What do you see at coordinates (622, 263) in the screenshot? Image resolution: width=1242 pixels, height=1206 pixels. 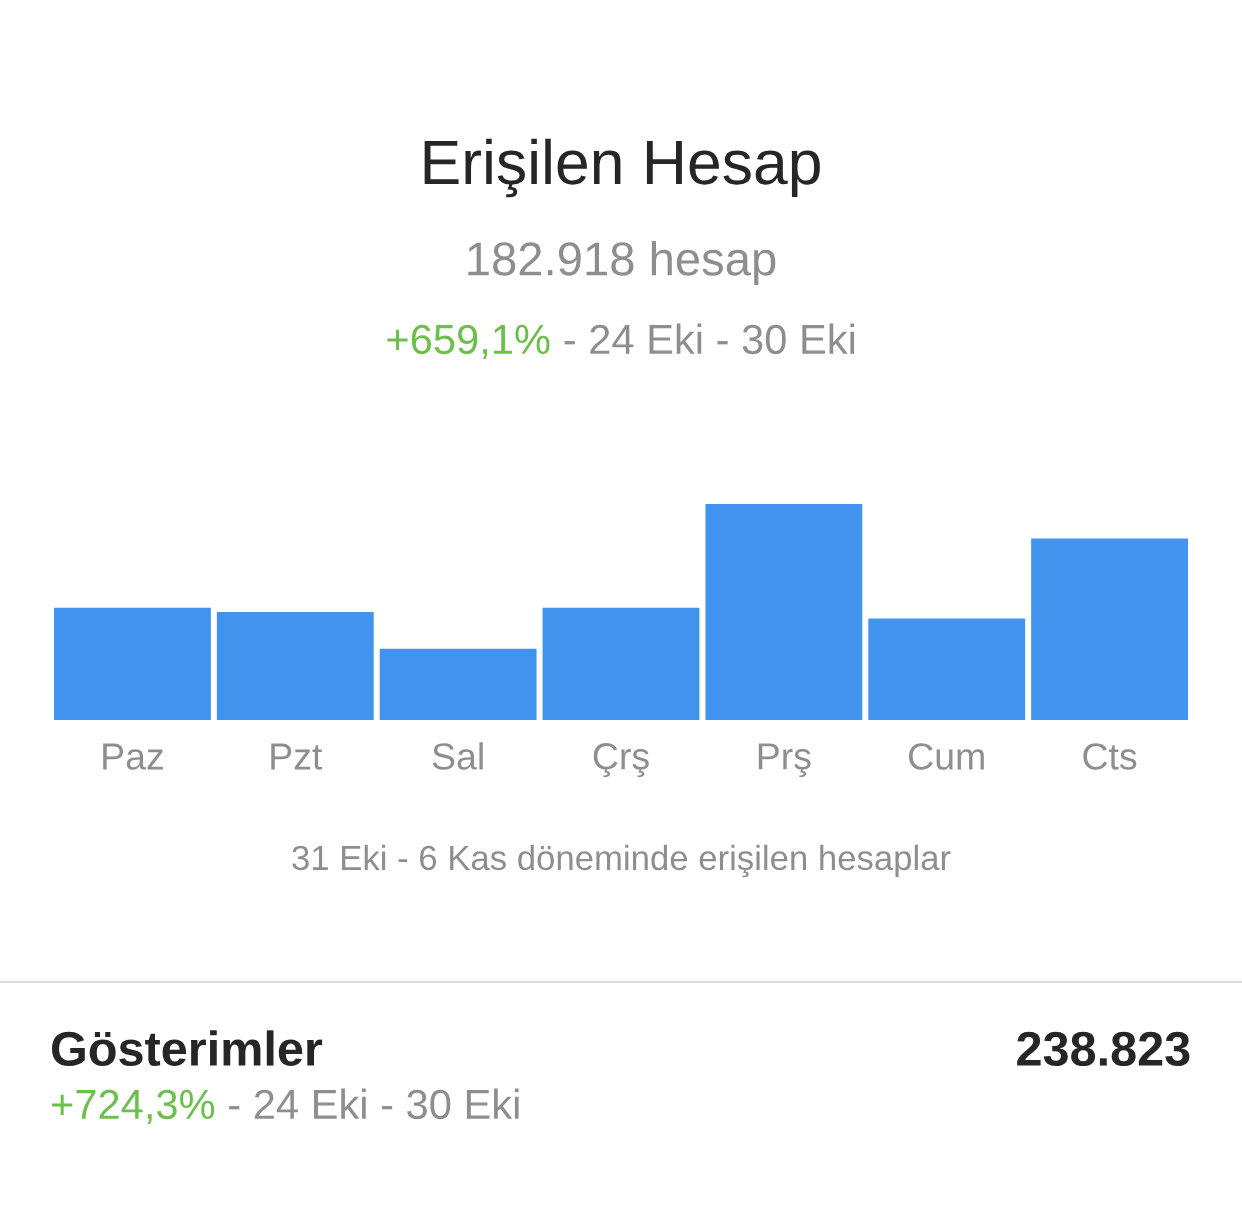 I see `chart-subtitle: 182.918 hesap` at bounding box center [622, 263].